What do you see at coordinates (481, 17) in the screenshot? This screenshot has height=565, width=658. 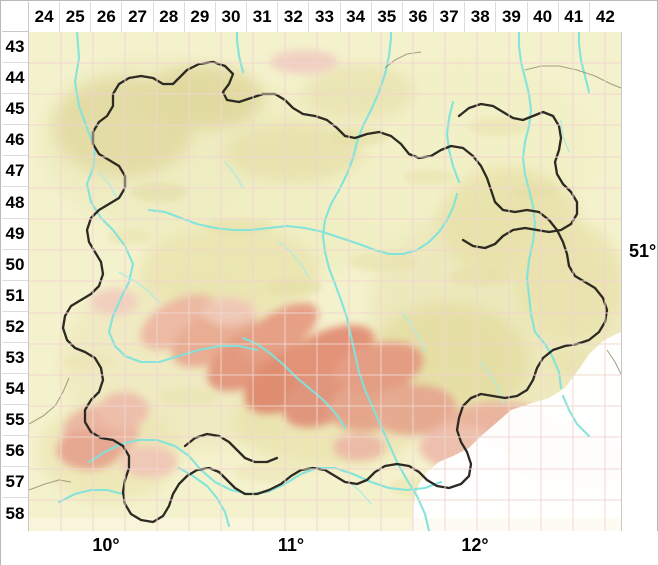 I see `grid-column-label-38: 38` at bounding box center [481, 17].